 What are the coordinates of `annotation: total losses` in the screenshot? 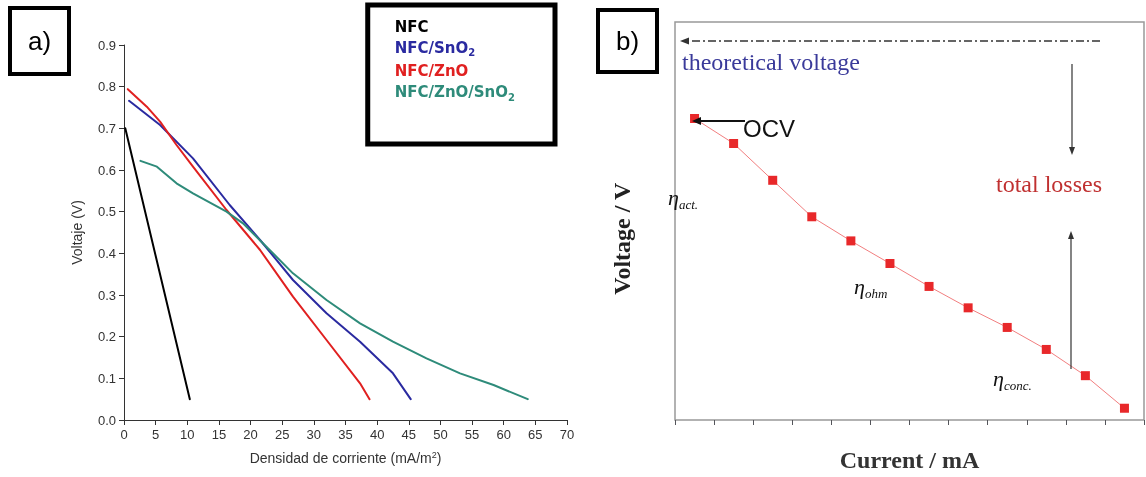 It's located at (1049, 184).